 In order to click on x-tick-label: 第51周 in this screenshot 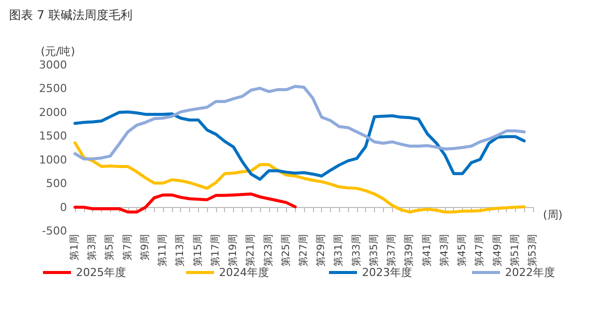, I will do `click(514, 250)`.